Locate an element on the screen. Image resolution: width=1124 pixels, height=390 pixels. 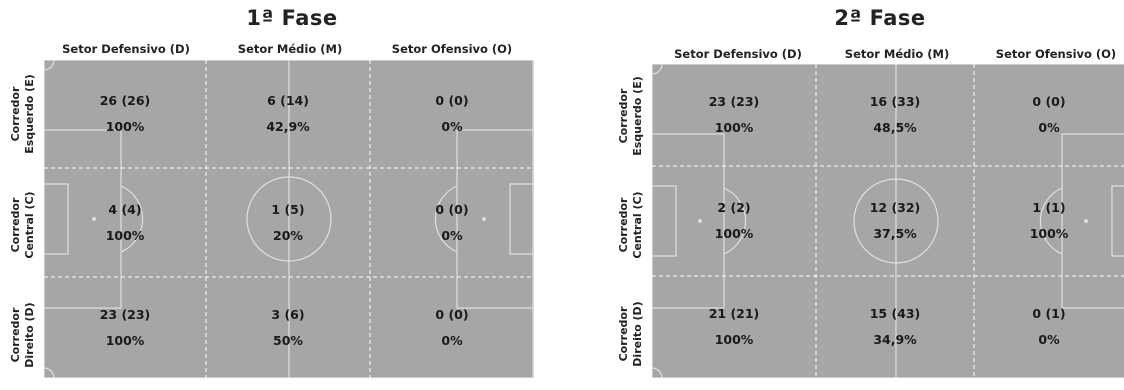
cell-central-medio: 1 (5) 20% is located at coordinates (288, 222).